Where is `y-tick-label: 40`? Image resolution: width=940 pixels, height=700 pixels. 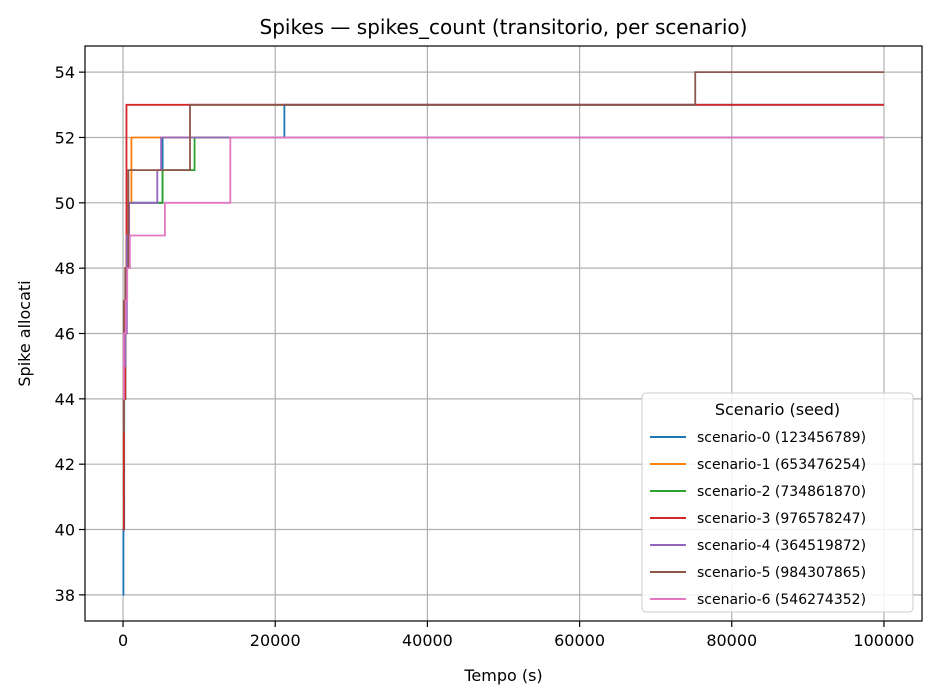 y-tick-label: 40 is located at coordinates (65, 530).